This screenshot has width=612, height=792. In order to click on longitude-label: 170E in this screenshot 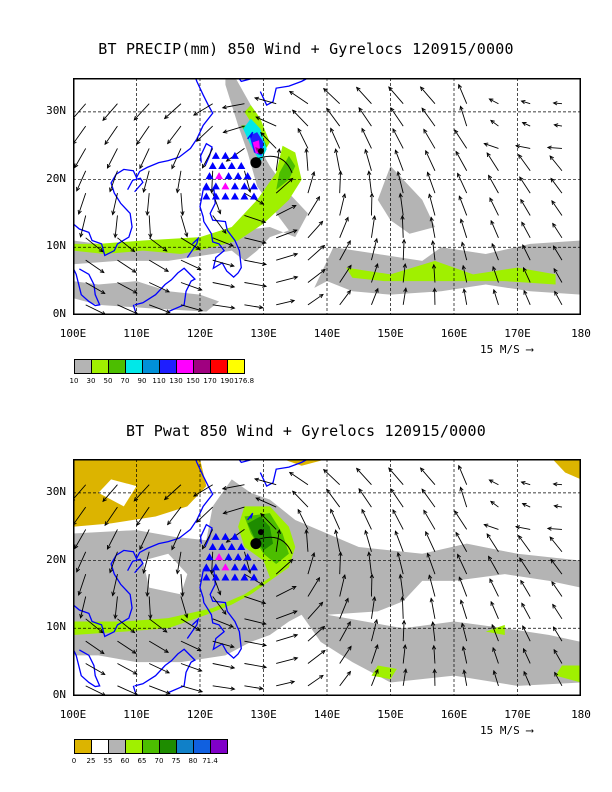, I will do `click(517, 714)`.